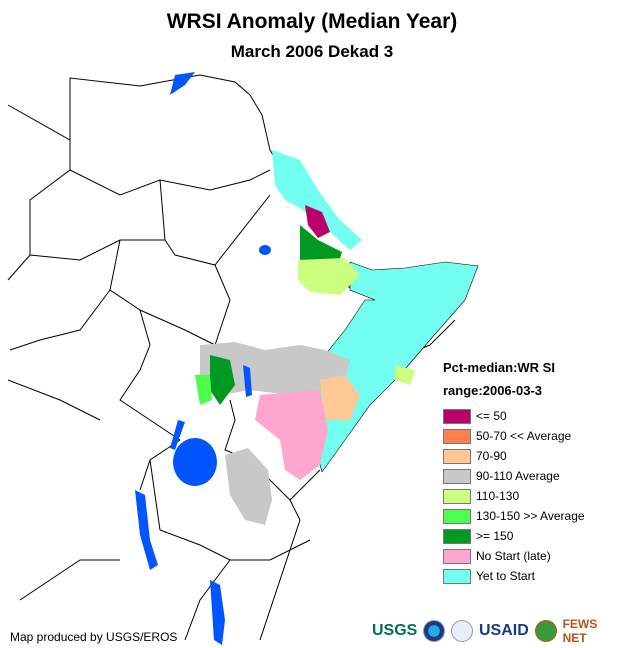 The width and height of the screenshot is (624, 648). Describe the element at coordinates (503, 630) in the screenshot. I see `usaid-logo: USAID` at that location.